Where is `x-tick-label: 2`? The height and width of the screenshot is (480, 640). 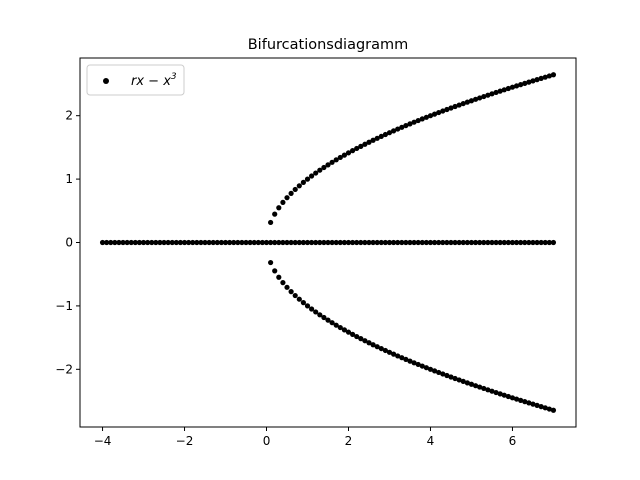 x-tick-label: 2 is located at coordinates (349, 441).